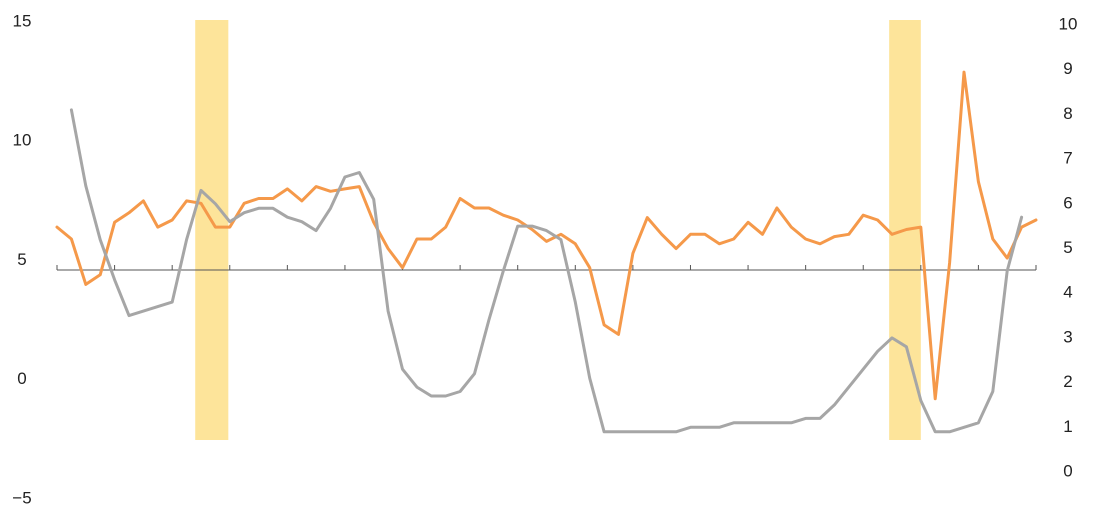 This screenshot has width=1102, height=509. Describe the element at coordinates (1067, 381) in the screenshot. I see `y2-tick-label: 2` at that location.